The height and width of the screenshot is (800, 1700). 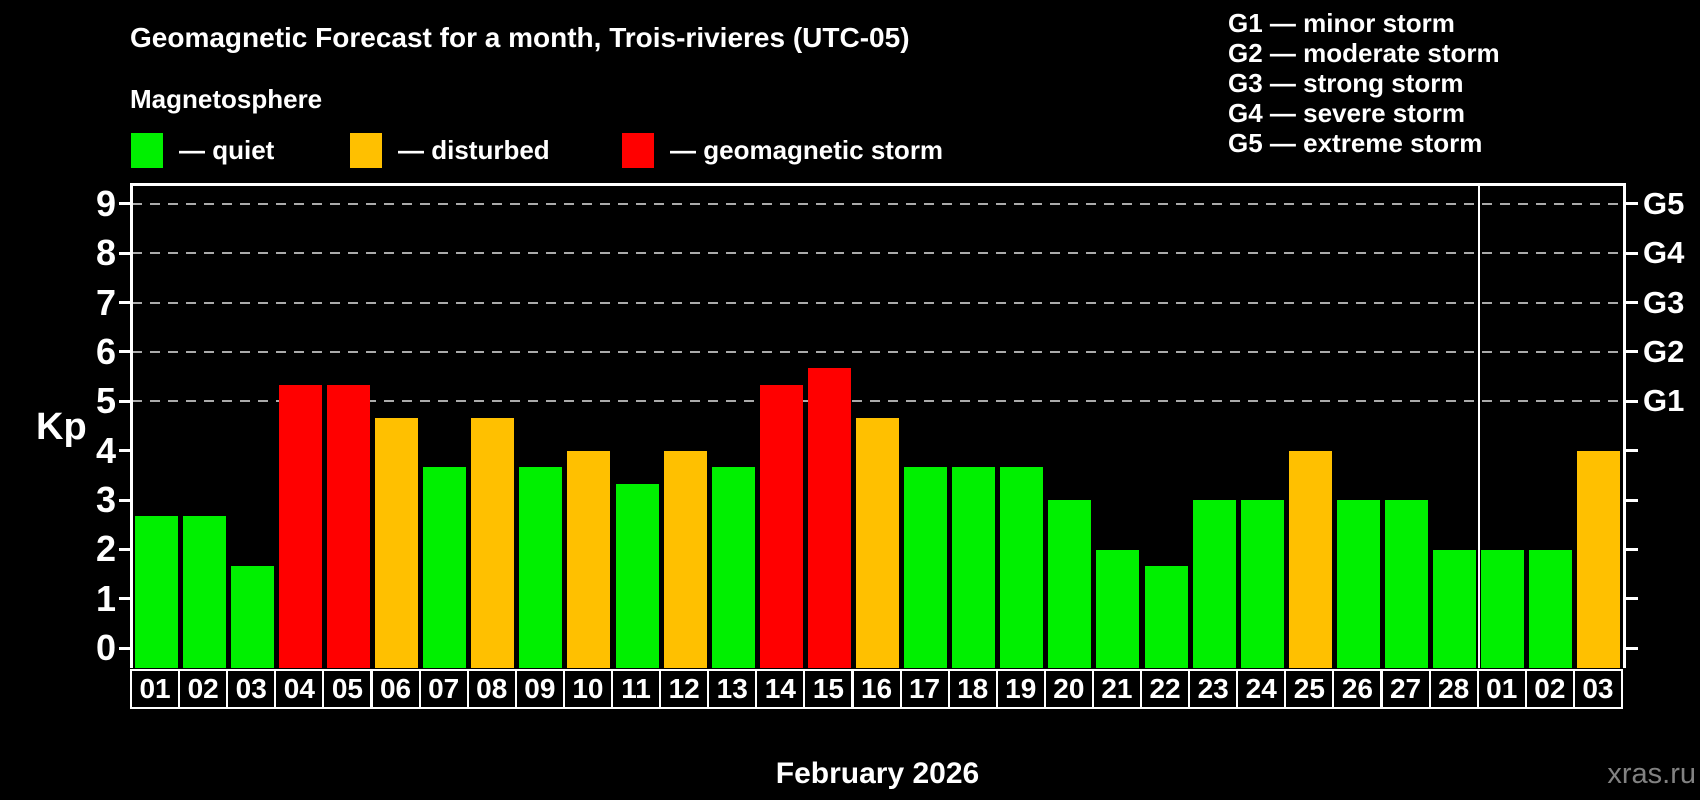 I want to click on x-axis-day-label-11: 11, so click(x=636, y=689).